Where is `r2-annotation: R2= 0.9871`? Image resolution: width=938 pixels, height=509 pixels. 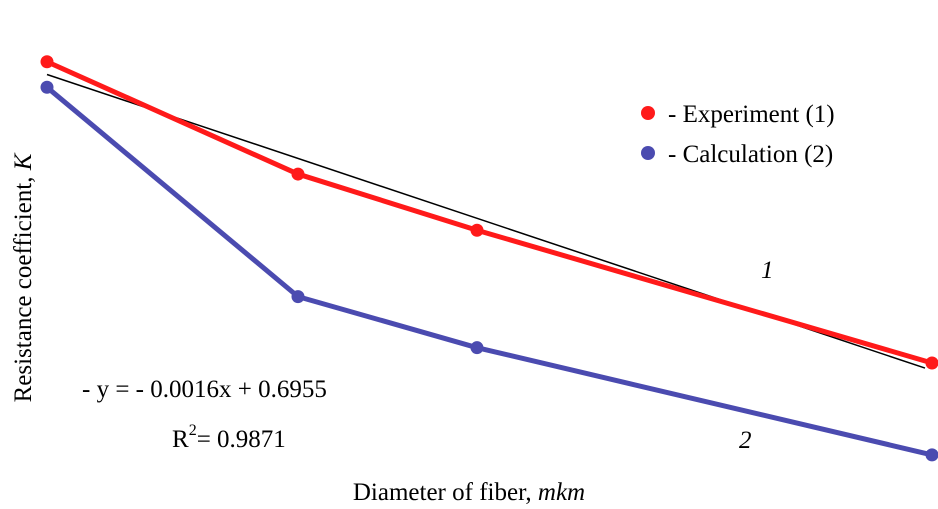 r2-annotation: R2= 0.9871 is located at coordinates (229, 437).